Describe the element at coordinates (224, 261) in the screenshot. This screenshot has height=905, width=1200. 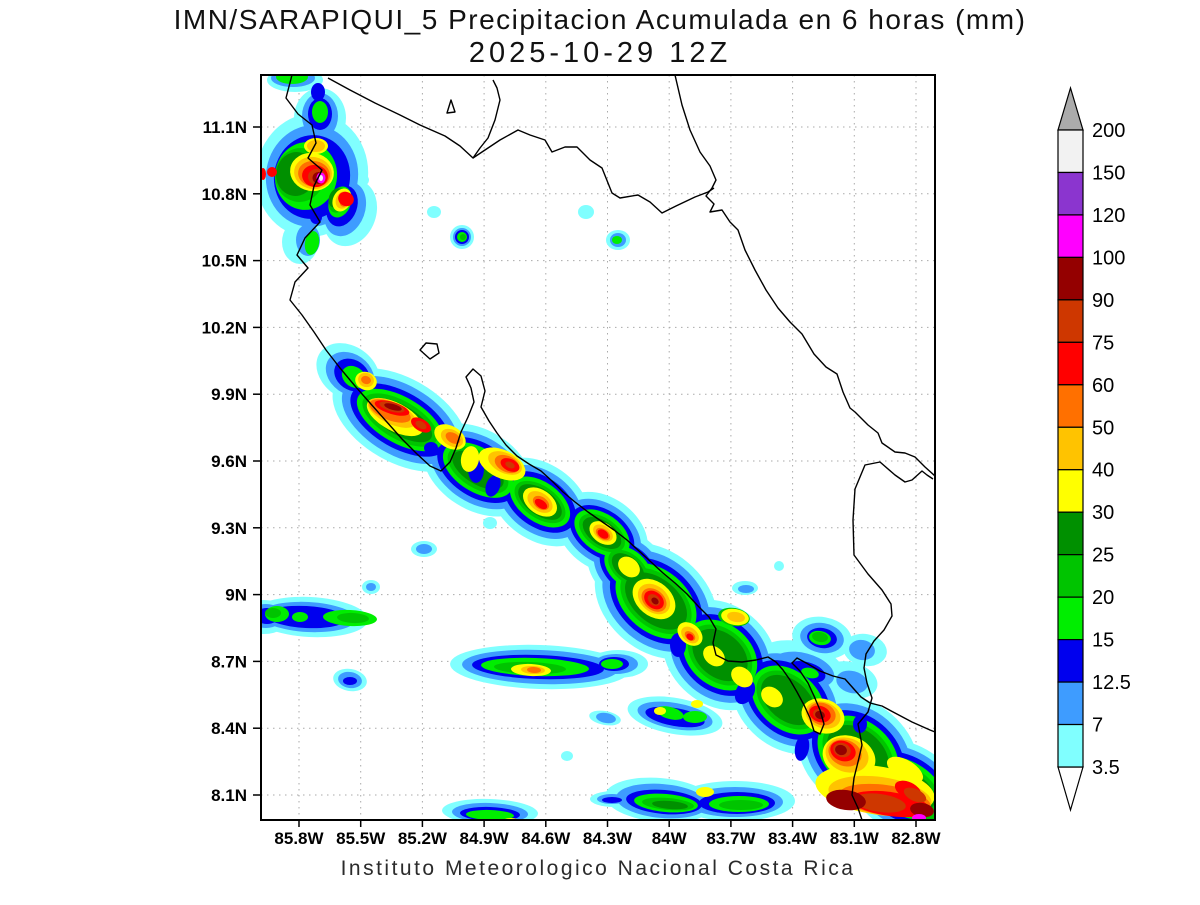
I see `y-tick-label: 10.5N` at that location.